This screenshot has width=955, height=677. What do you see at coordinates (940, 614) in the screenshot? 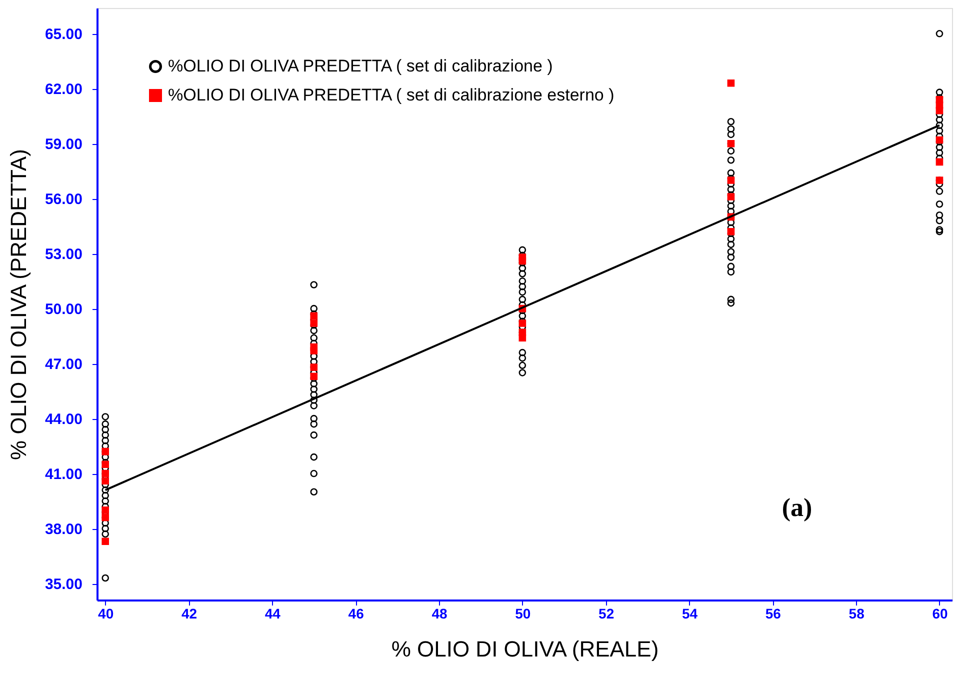
I see `x-tick-label: 60` at bounding box center [940, 614].